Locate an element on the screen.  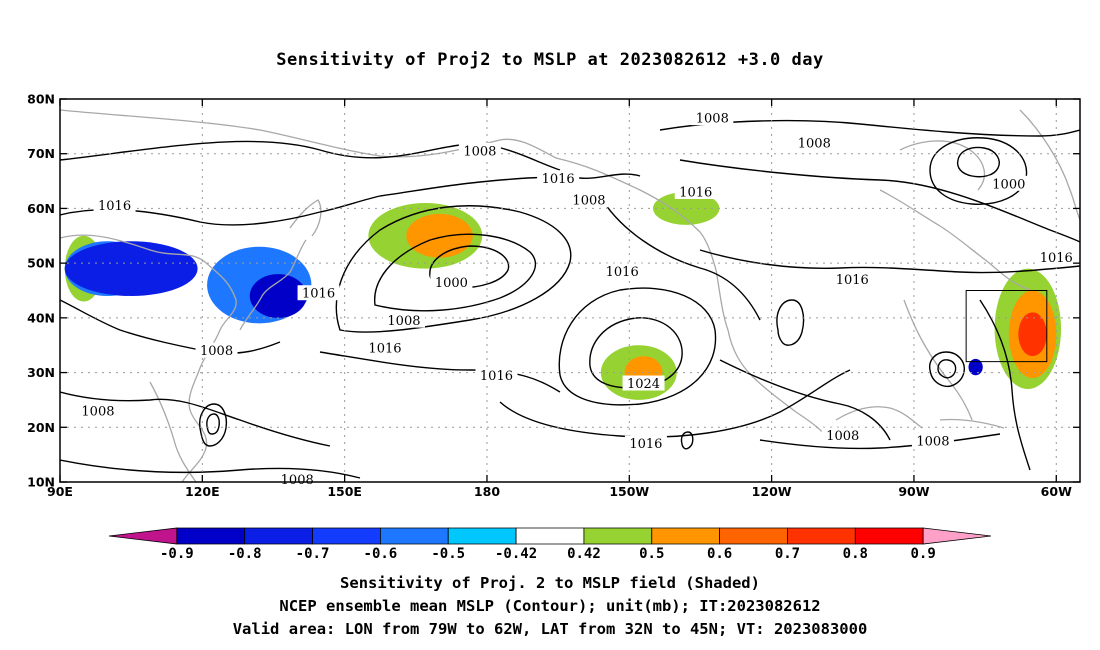
coastline-indochina is located at coordinates (173, 431).